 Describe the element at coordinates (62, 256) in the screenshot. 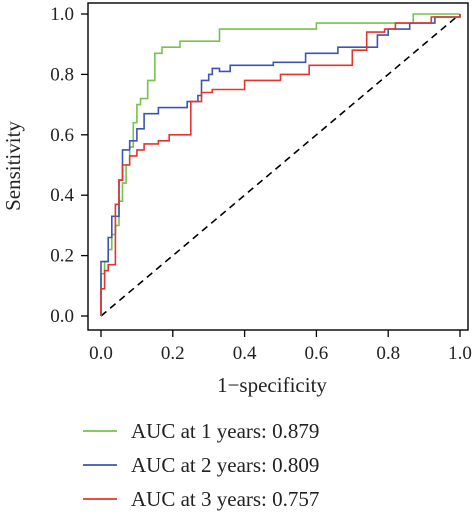

I see `y-tick-label: 0.2` at that location.